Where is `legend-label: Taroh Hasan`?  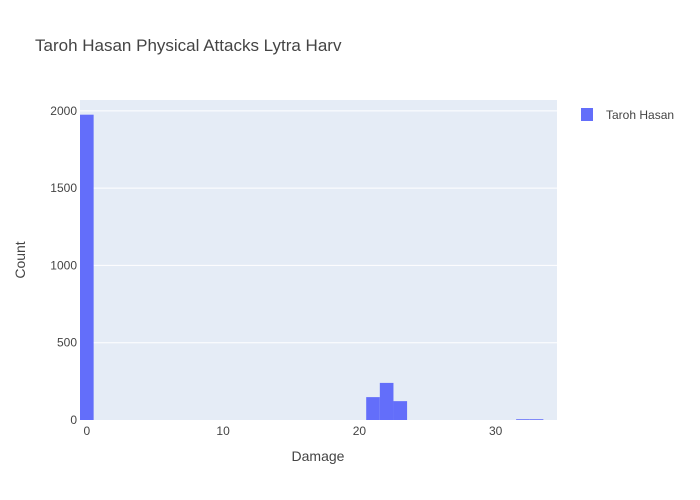
legend-label: Taroh Hasan is located at coordinates (640, 115).